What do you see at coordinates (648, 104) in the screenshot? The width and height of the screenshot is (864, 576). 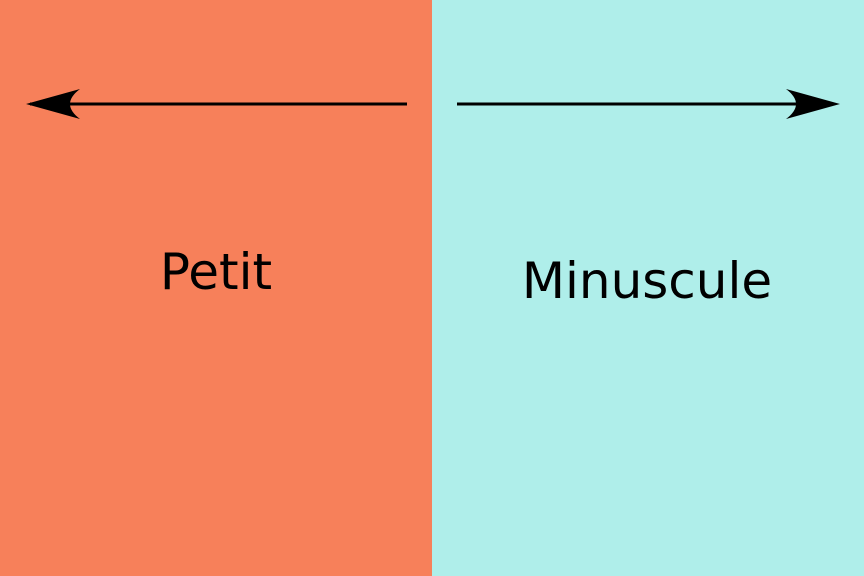 I see `right-arrow-icon` at bounding box center [648, 104].